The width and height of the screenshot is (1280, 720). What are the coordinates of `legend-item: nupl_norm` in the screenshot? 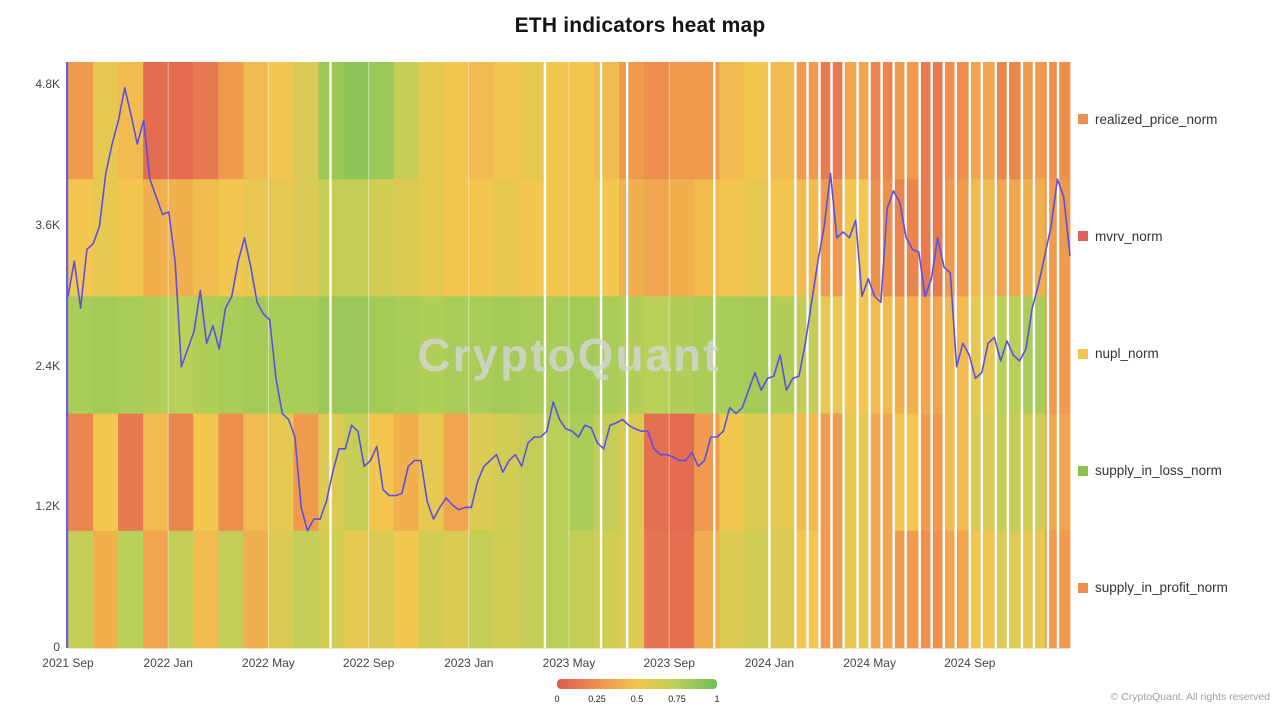 It's located at (1118, 353).